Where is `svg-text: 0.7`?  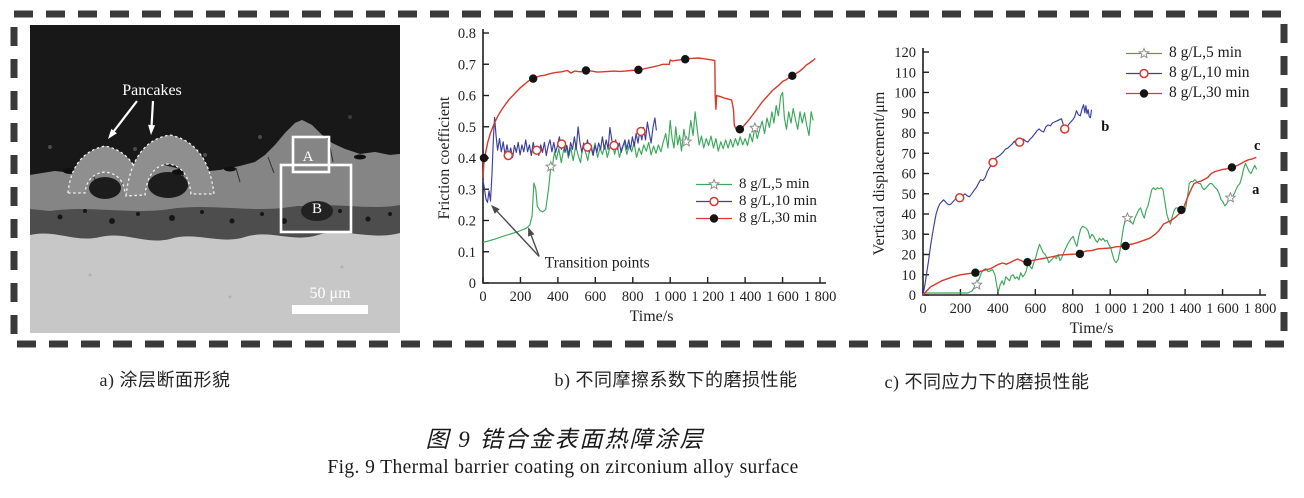
svg-text: 0.7 is located at coordinates (467, 65).